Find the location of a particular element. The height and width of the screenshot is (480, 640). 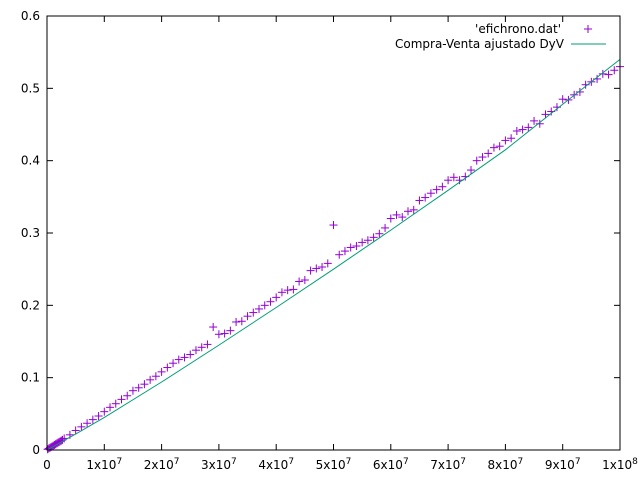

x-tick-label: 0 is located at coordinates (47, 465).